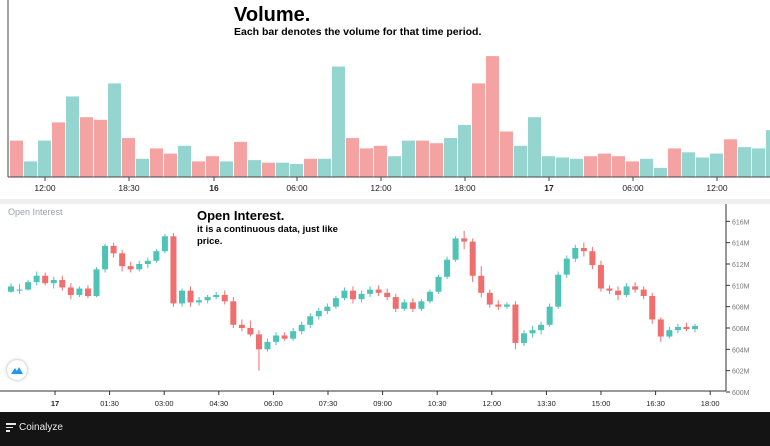  I want to click on oi-y-tick-label: 606M, so click(741, 329).